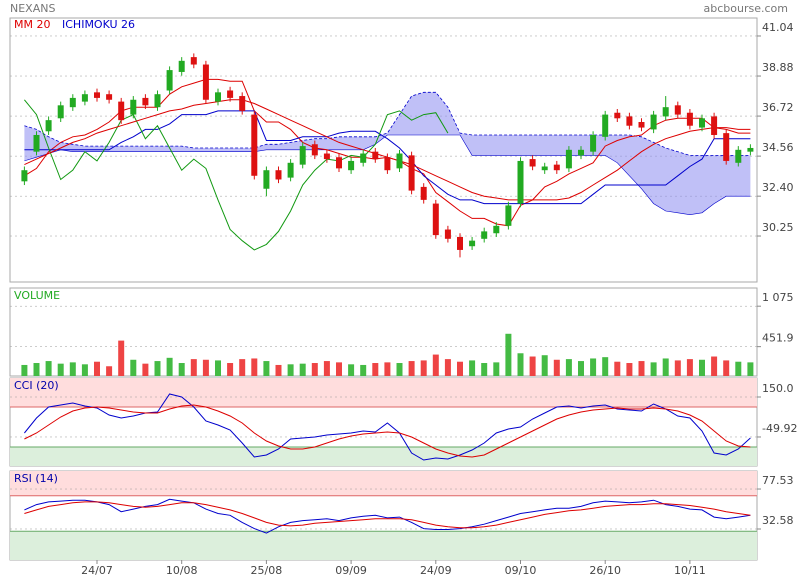  Describe the element at coordinates (351, 570) in the screenshot. I see `x-tick-label: 09/09` at that location.